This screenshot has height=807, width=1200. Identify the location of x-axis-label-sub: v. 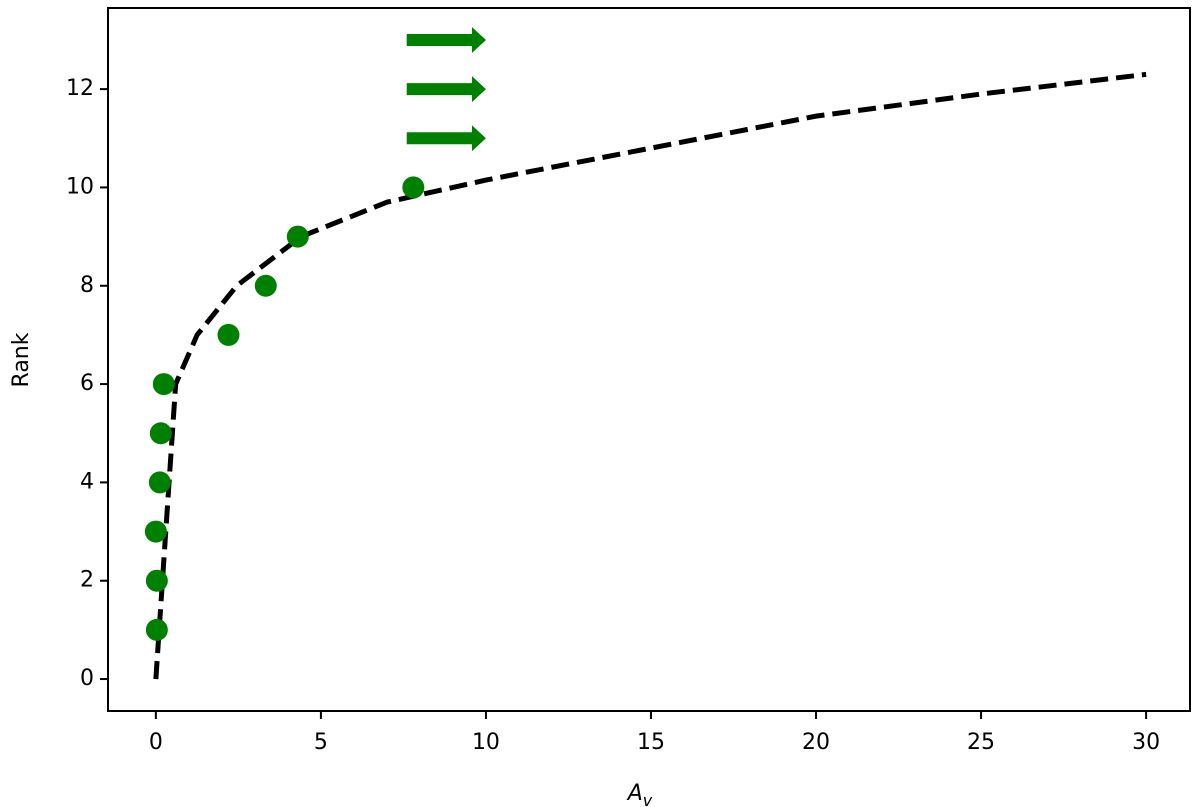
(648, 799).